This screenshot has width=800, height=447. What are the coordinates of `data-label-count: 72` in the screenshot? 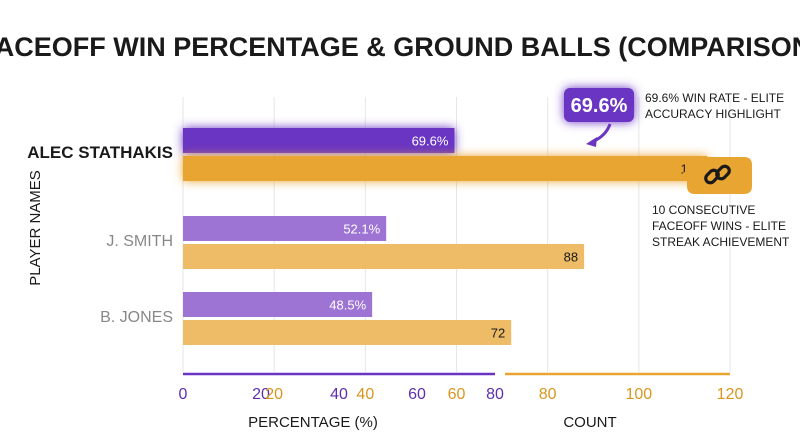 It's located at (498, 333).